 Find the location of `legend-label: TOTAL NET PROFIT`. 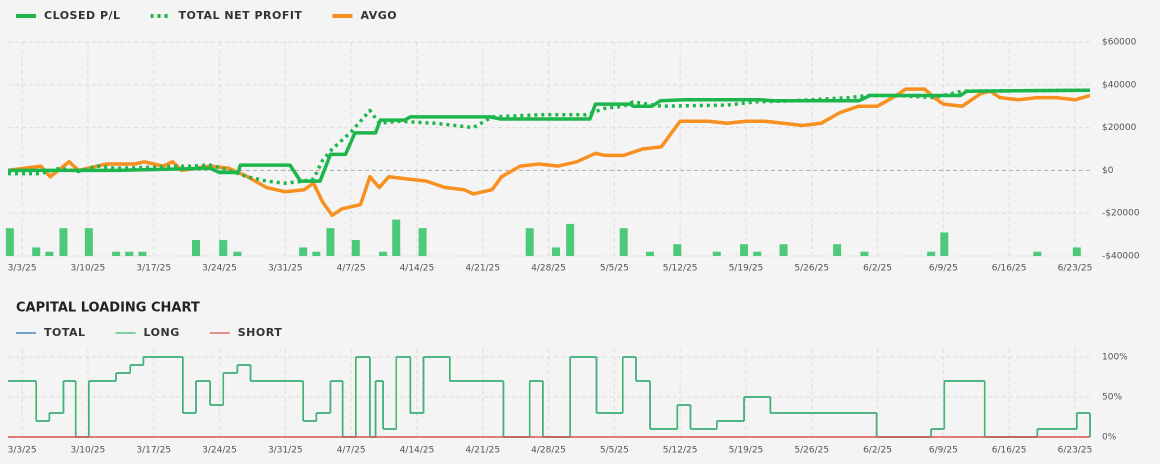

legend-label: TOTAL NET PROFIT is located at coordinates (241, 15).